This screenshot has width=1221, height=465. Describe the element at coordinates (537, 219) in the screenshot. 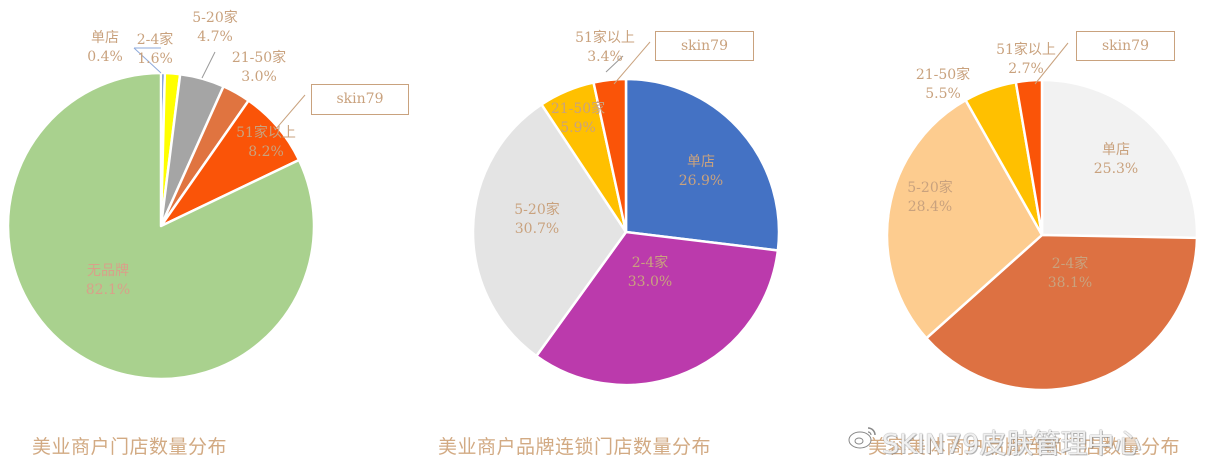

I see `slice-label-5-20: 5-20家 30.7%` at that location.